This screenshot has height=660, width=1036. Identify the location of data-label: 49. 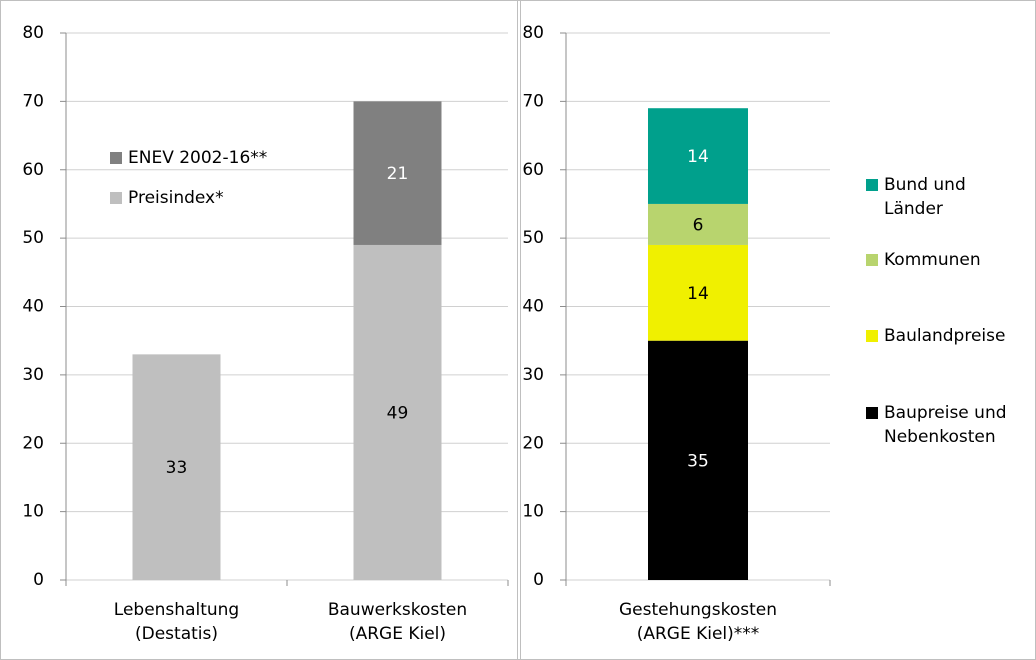
(398, 413).